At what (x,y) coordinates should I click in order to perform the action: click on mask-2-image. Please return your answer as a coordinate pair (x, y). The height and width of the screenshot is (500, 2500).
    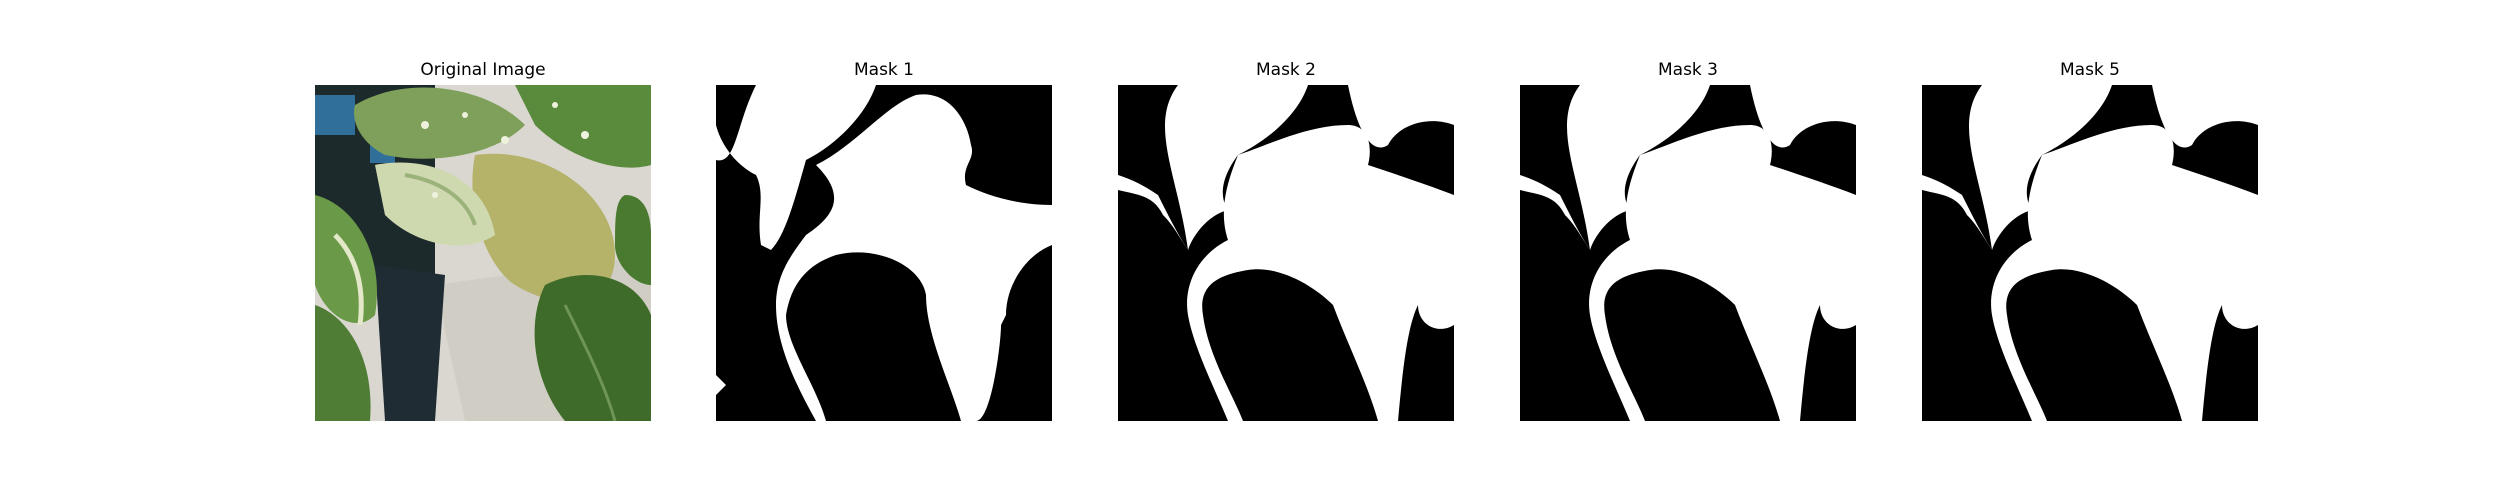
    Looking at the image, I should click on (1286, 253).